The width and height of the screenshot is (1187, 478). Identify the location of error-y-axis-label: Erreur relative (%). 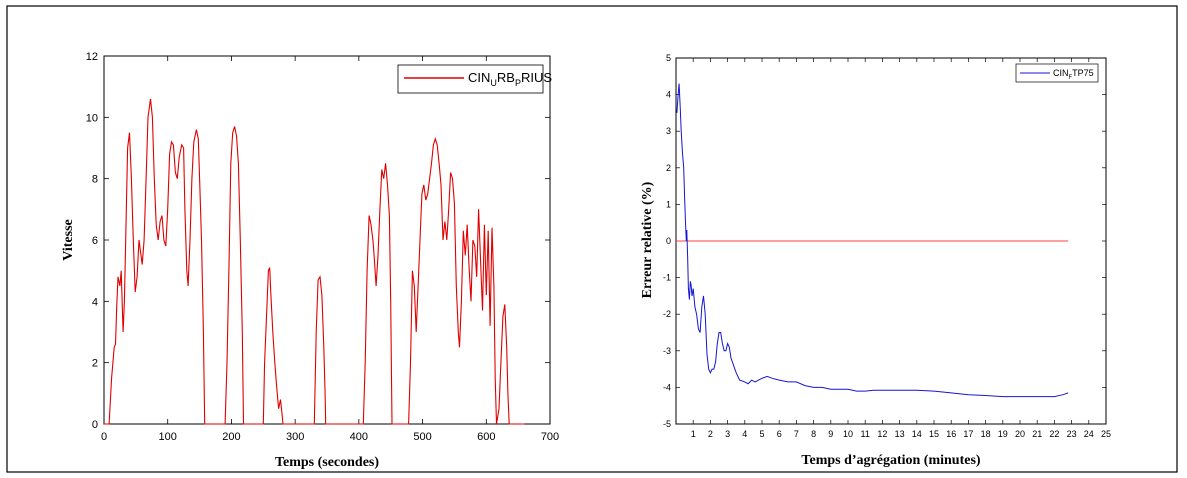
(647, 239).